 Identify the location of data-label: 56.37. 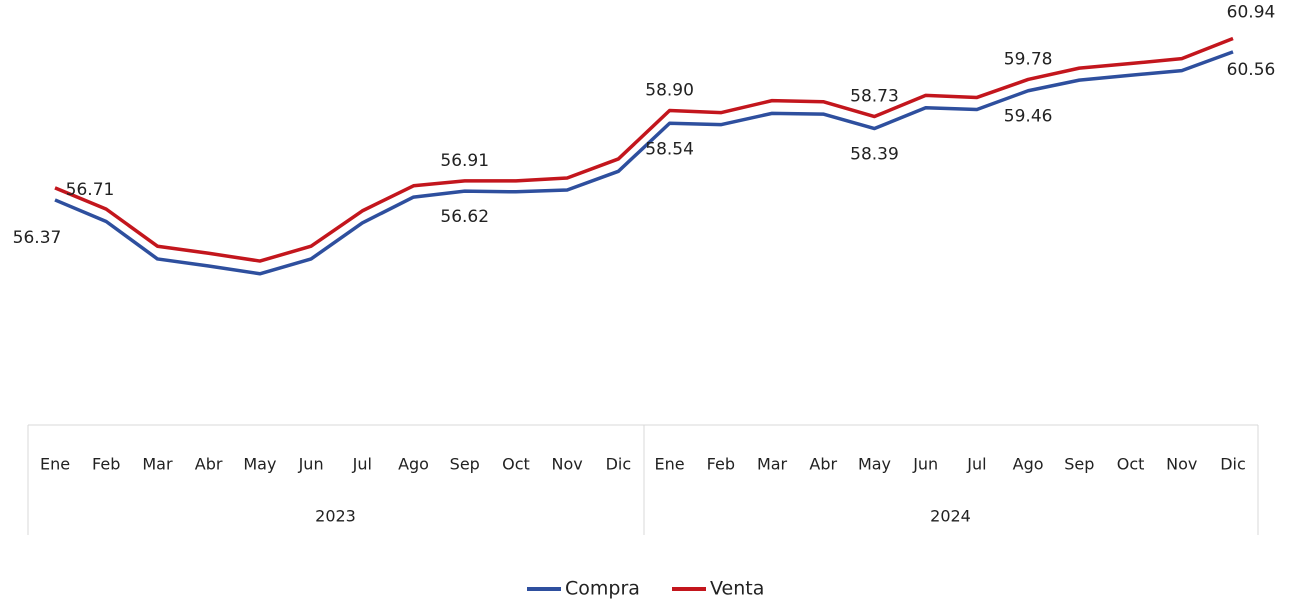
(37, 238).